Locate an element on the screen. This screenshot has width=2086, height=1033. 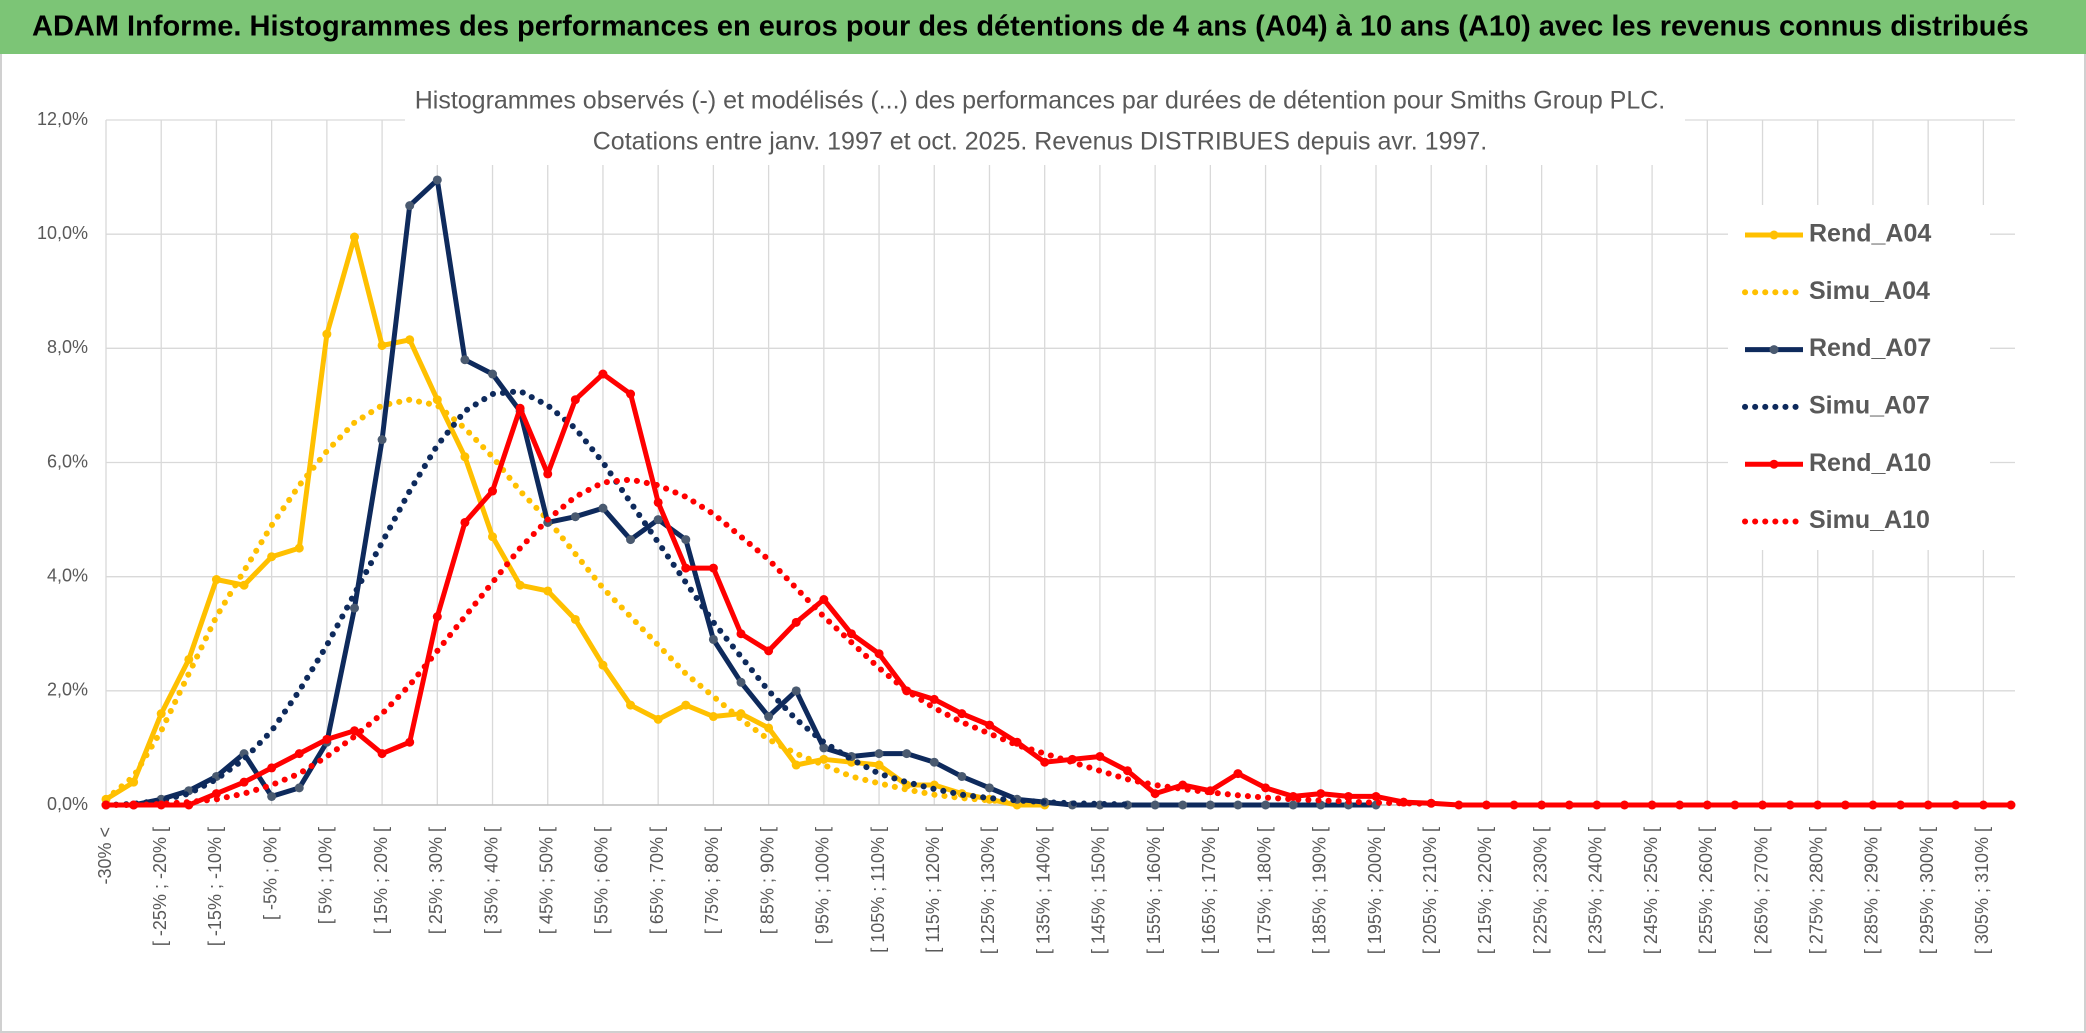
legend-label: Simu_A07 is located at coordinates (1869, 406).